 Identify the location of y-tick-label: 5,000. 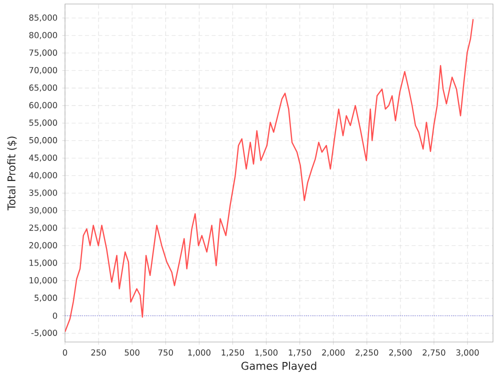
(46, 298).